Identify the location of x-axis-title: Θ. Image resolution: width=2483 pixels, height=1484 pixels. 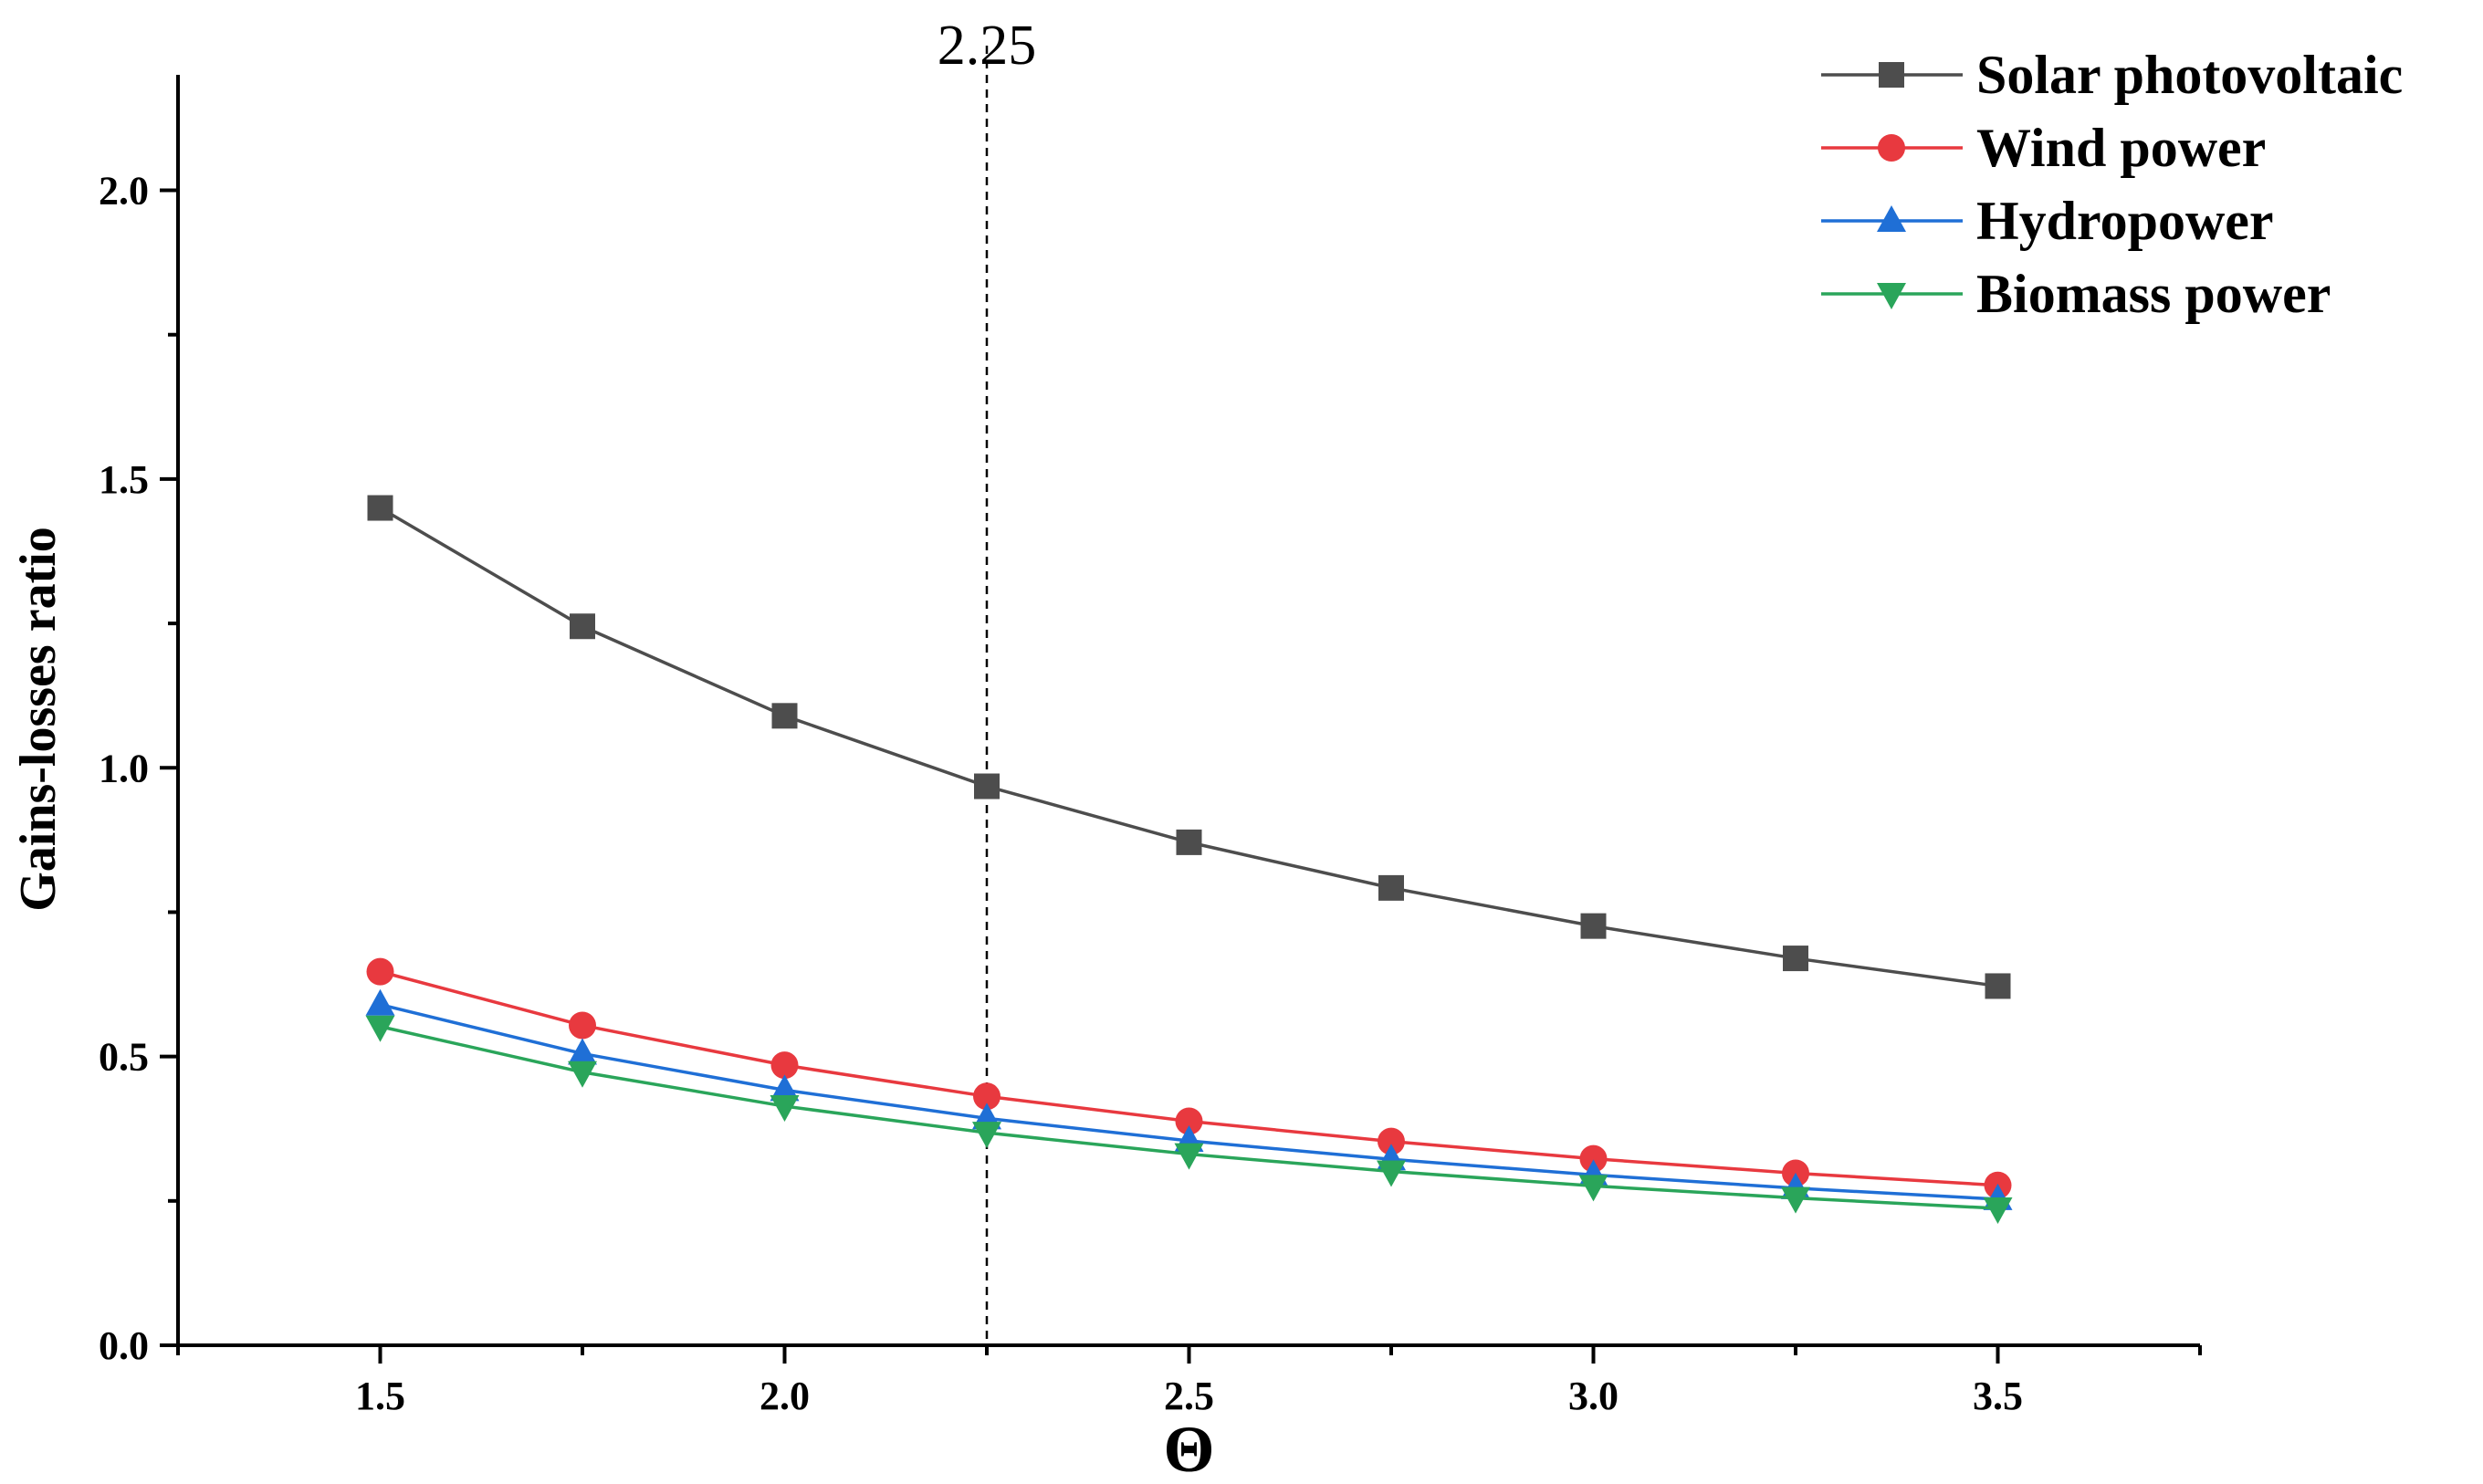
(1188, 1448).